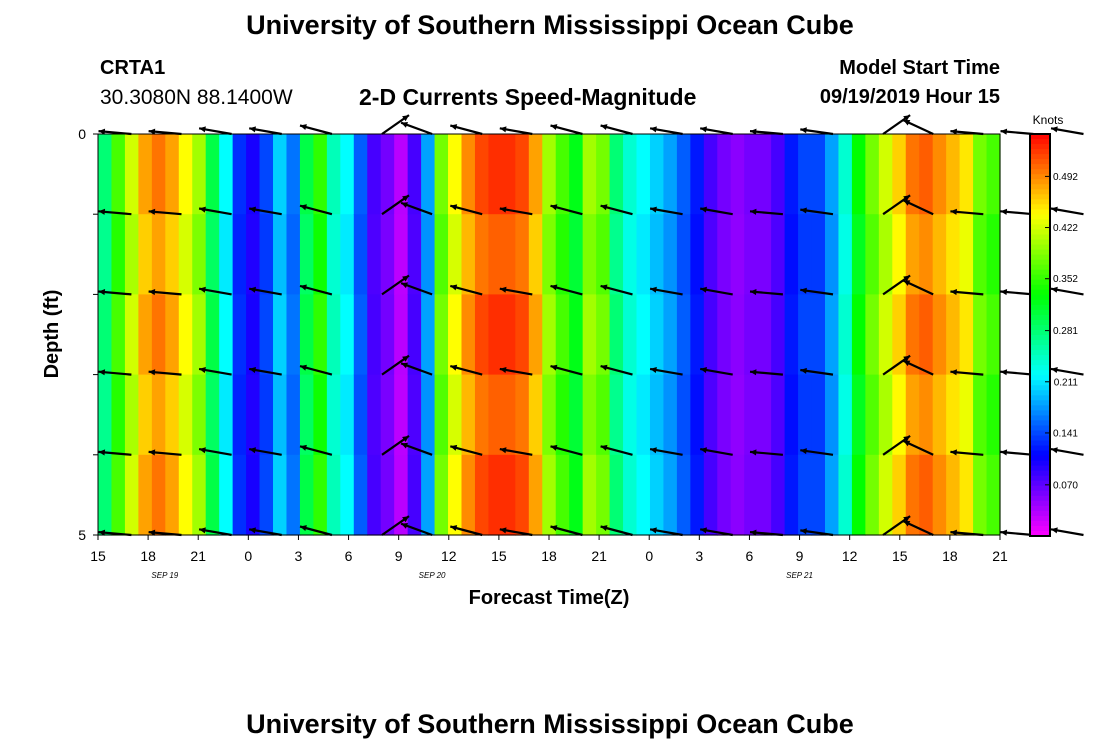 The width and height of the screenshot is (1100, 750). I want to click on x-tick-label: 18, so click(950, 556).